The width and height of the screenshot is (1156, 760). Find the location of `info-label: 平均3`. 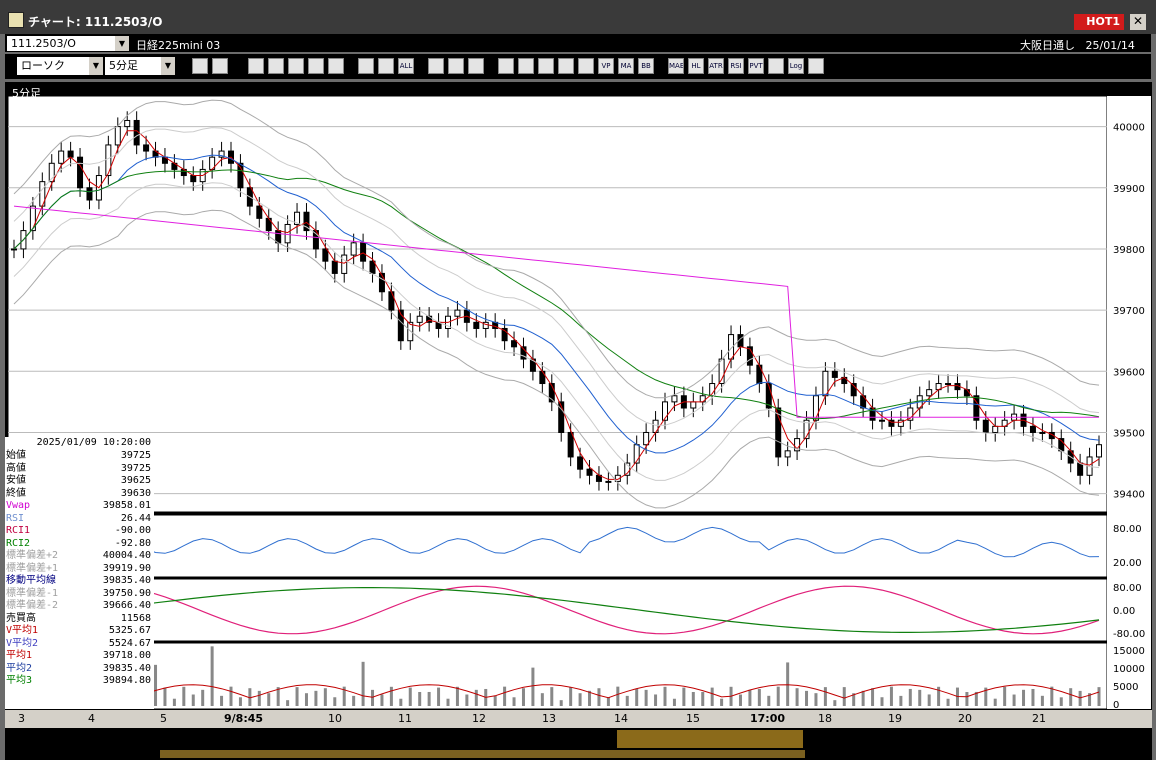

info-label: 平均3 is located at coordinates (19, 680).